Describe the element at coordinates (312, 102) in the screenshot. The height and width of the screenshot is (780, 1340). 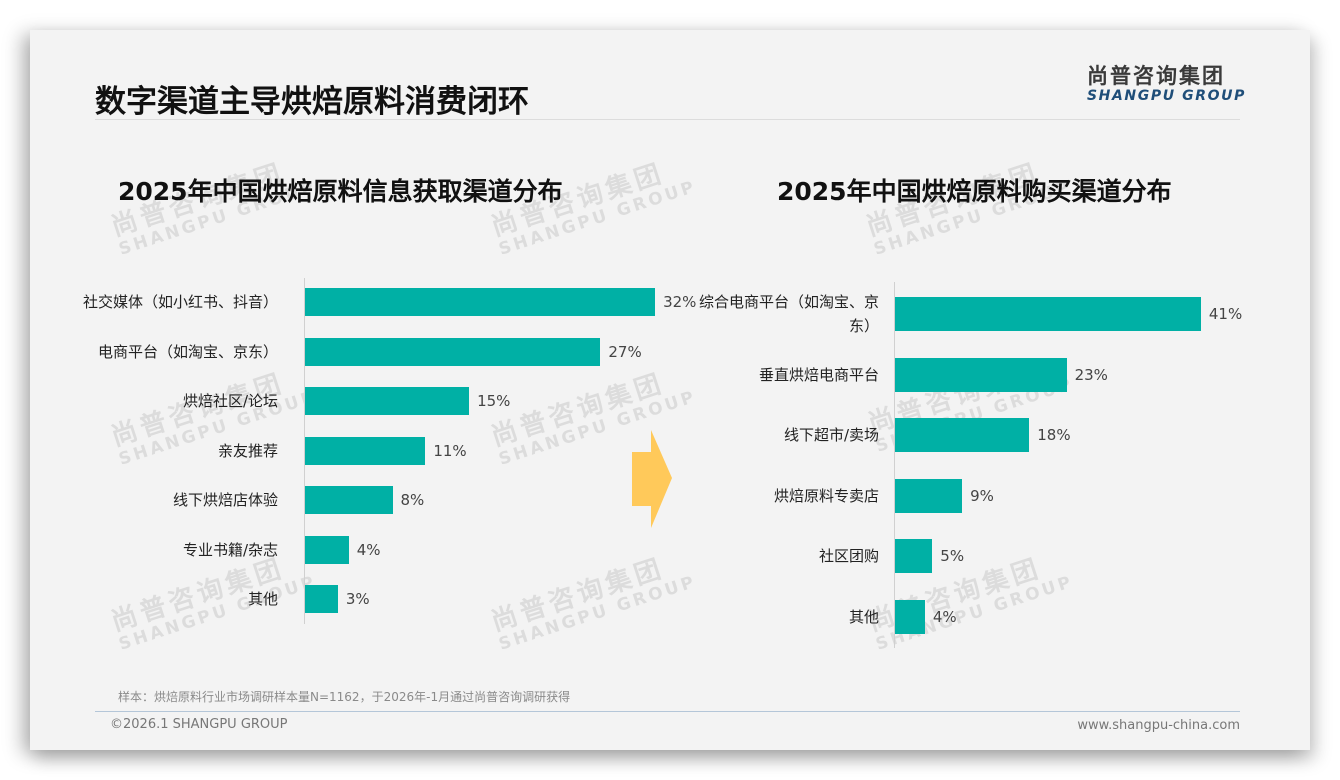
I see `page-title: 数字渠道主导烘焙原料消费闭环` at that location.